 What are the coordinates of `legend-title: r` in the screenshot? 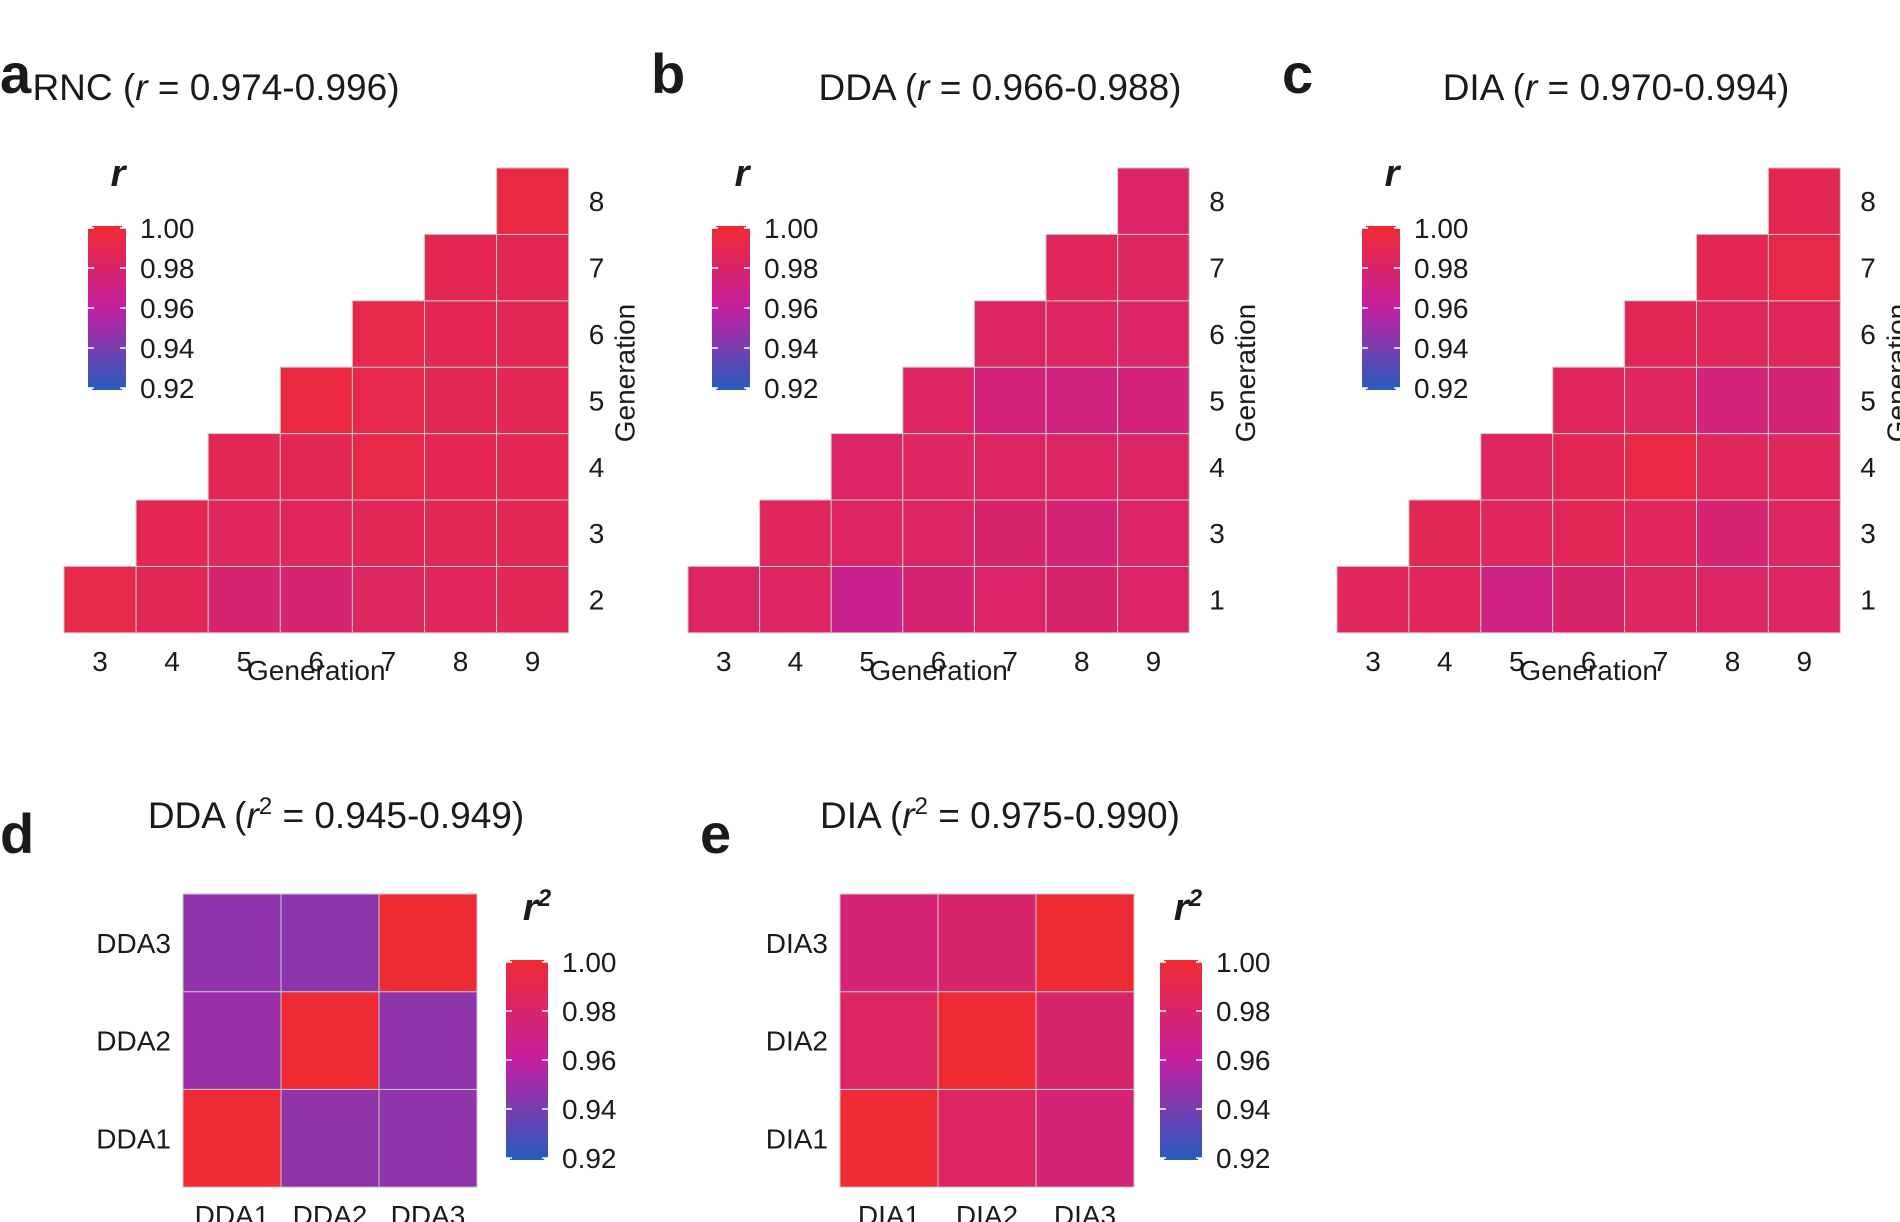 It's located at (1393, 174).